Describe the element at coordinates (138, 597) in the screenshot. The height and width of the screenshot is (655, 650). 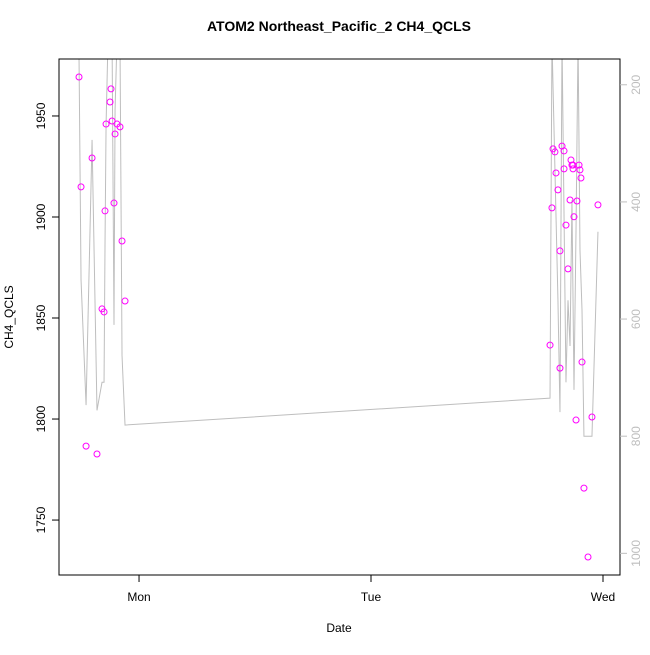
I see `x-tick-label: Mon` at that location.